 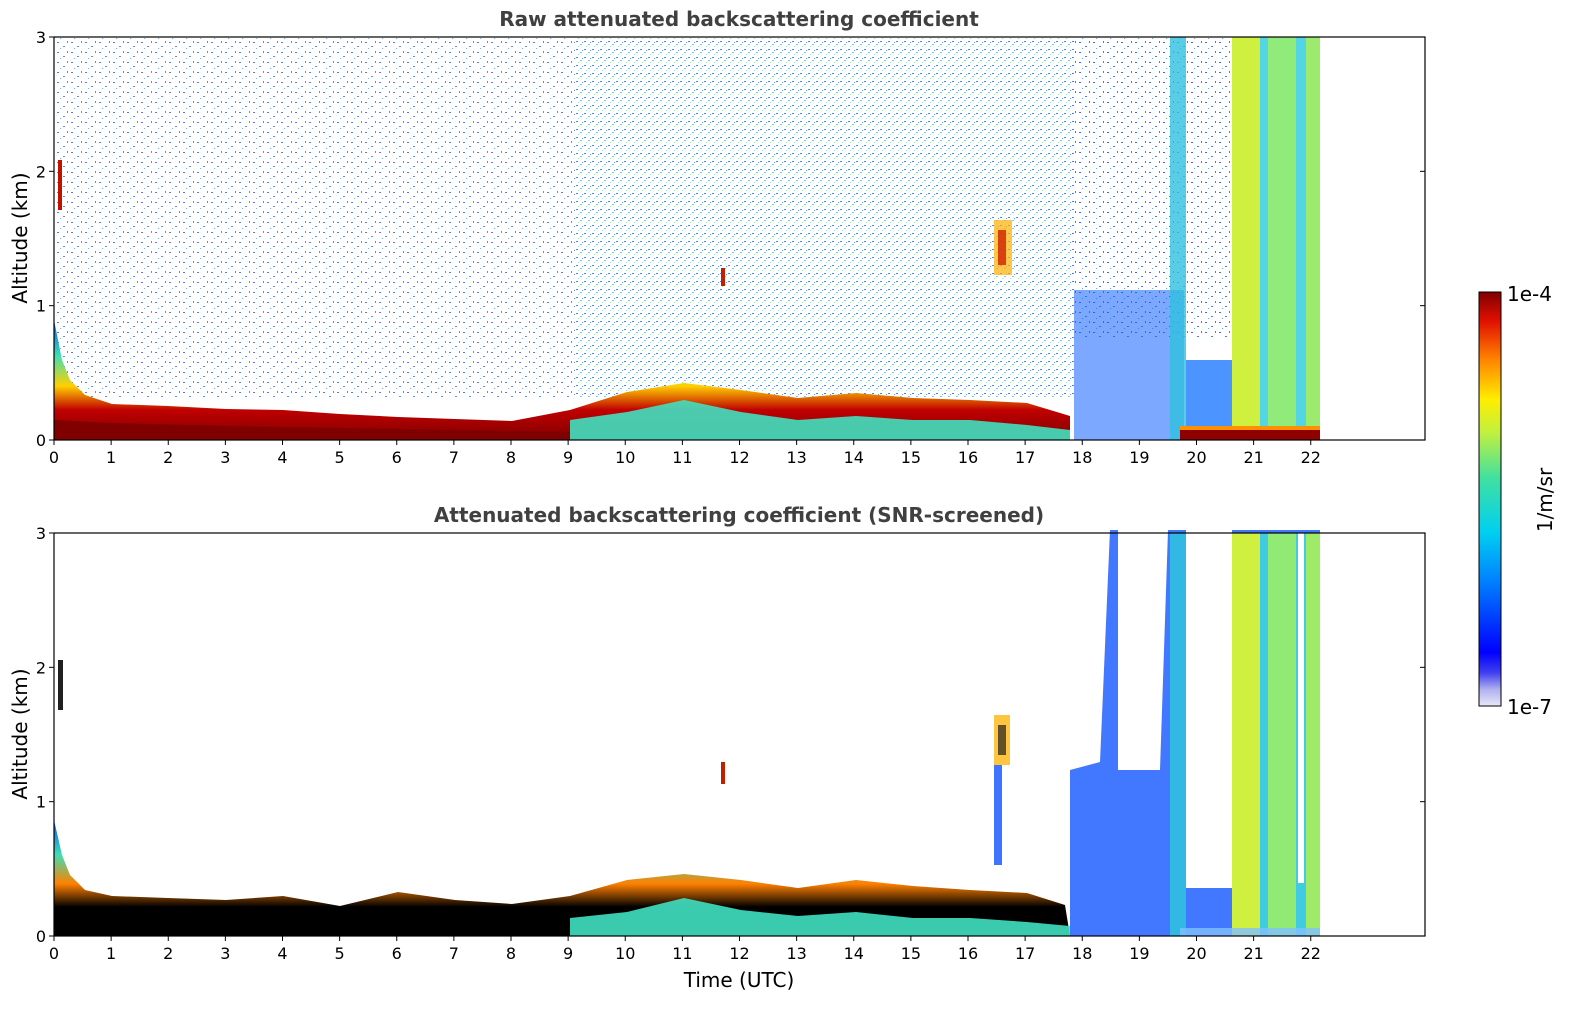 What do you see at coordinates (562, 878) in the screenshot?
I see `bottom-boundary-layer` at bounding box center [562, 878].